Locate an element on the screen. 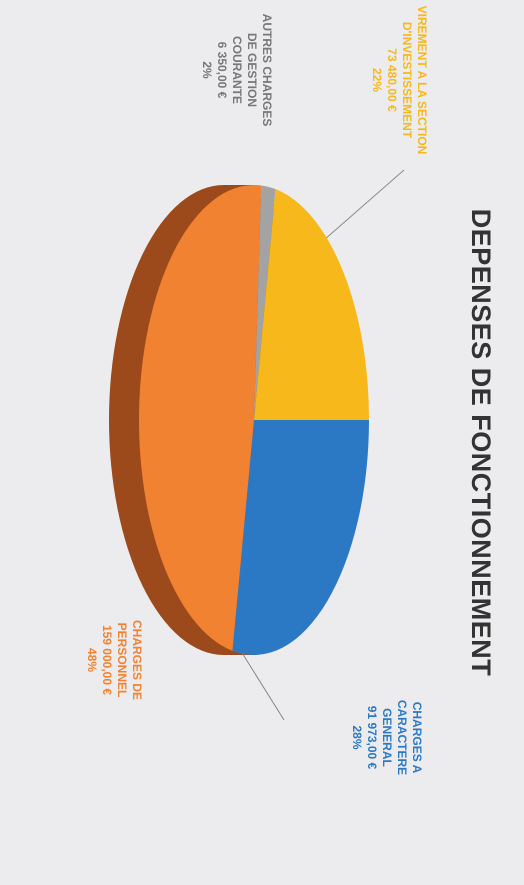 This screenshot has height=885, width=524. slice-name: VIREMENT A LA SECTION D'INVESTISSEMENT is located at coordinates (414, 80).